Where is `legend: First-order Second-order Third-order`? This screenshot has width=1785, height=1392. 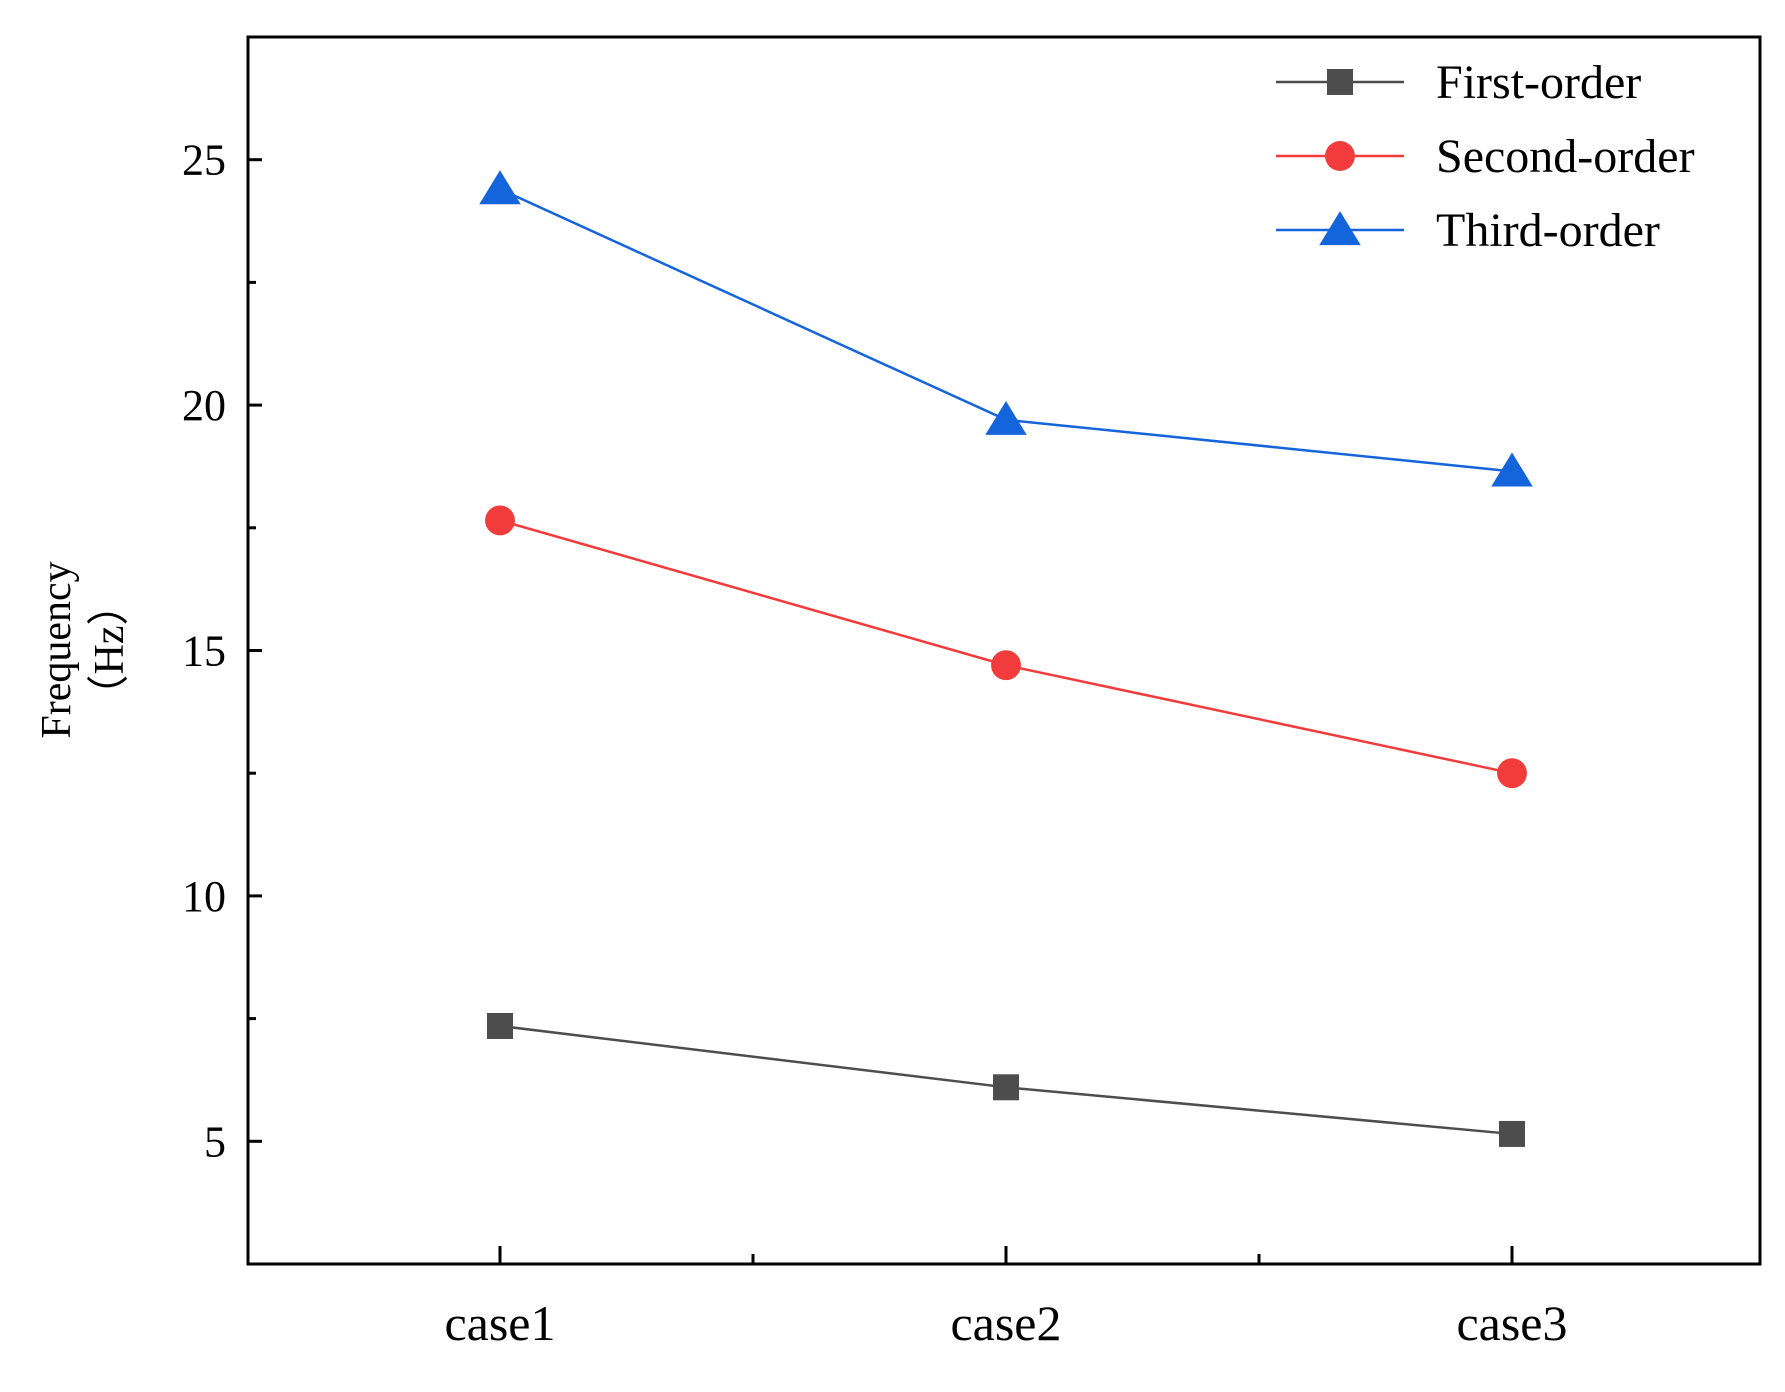 legend: First-order Second-order Third-order is located at coordinates (1485, 156).